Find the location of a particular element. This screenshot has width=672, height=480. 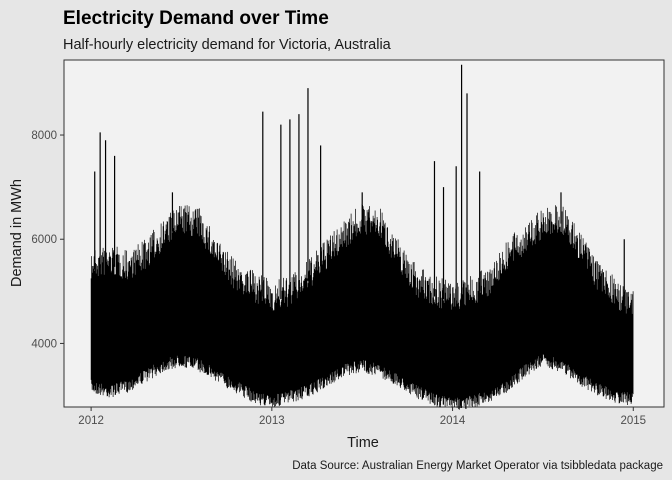

y-axis: 4000 6000 8000 is located at coordinates (47, 240).